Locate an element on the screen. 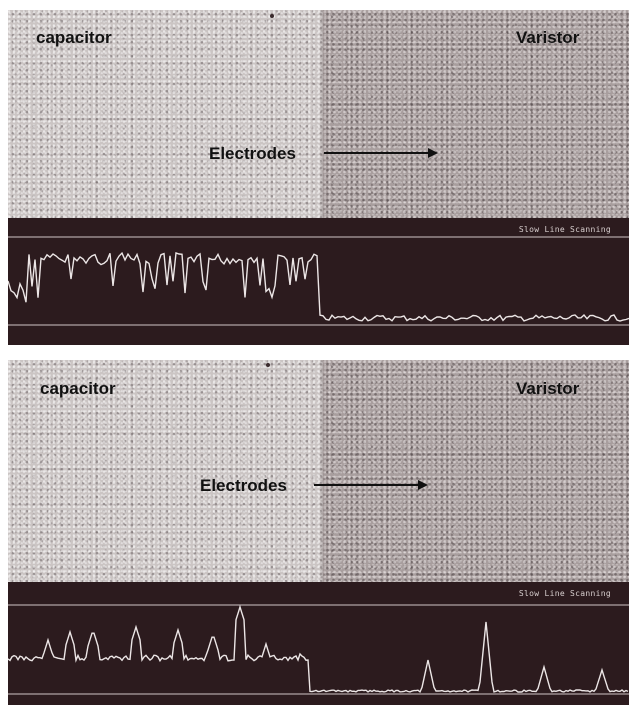 The image size is (629, 711). capacitor-region is located at coordinates (165, 114).